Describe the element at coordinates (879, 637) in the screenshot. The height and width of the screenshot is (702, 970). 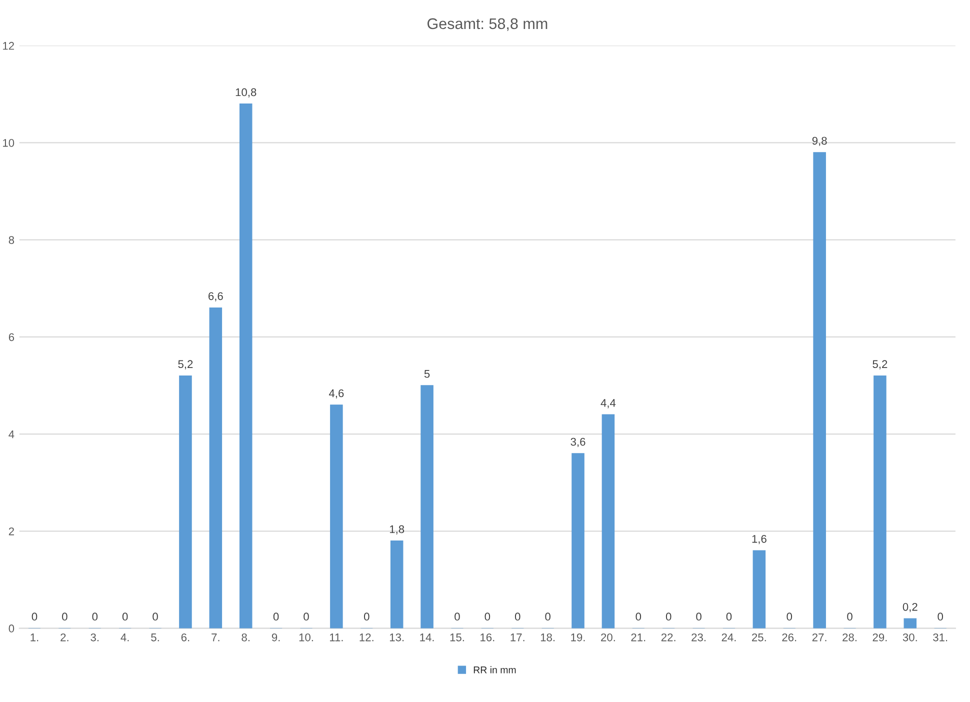
I see `x-tick-label: 29.` at that location.